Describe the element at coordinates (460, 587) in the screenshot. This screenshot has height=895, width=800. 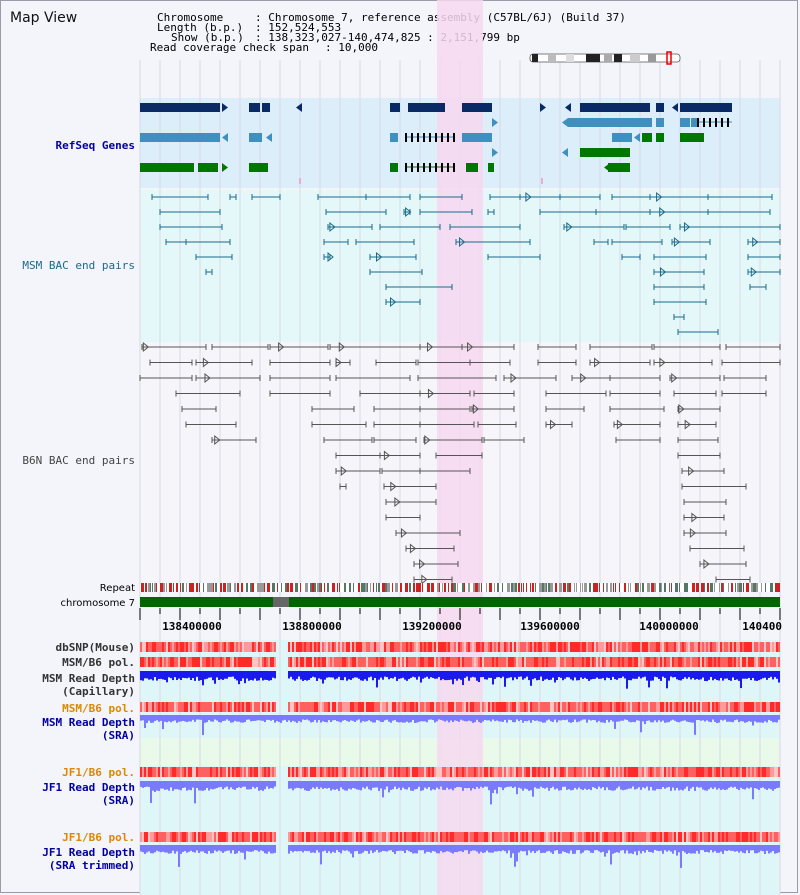
I see `repeat-track` at that location.